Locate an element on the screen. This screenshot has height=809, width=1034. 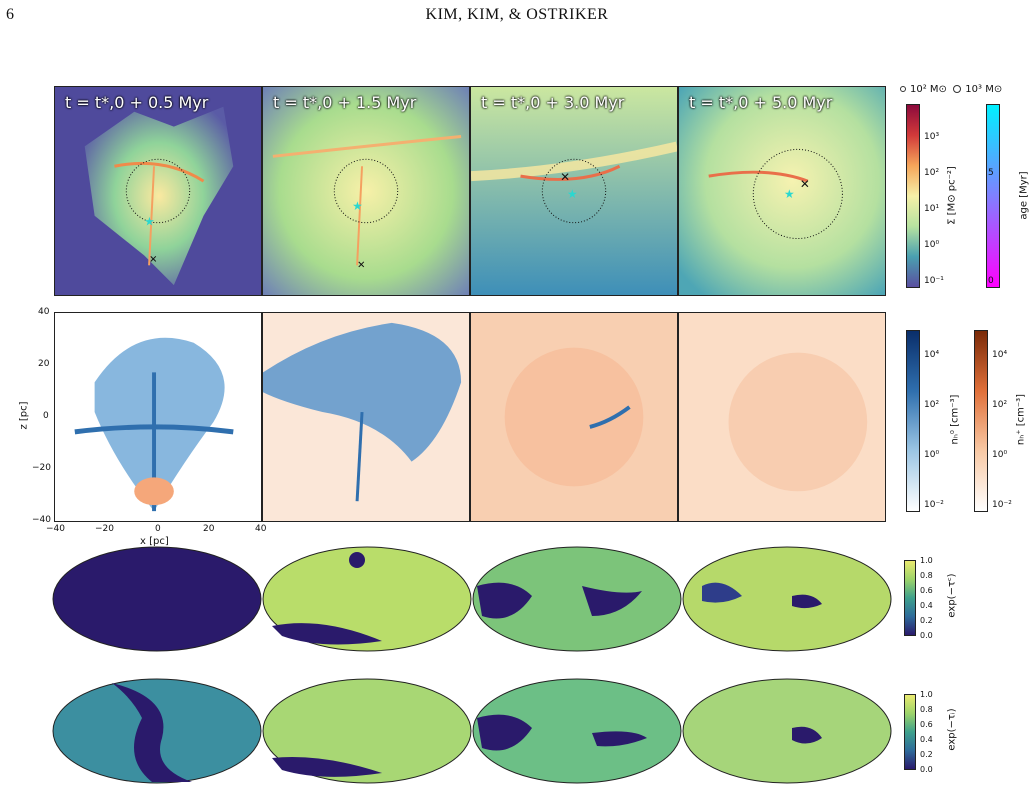
esc1-colorbar-label: exp(−τᶜ) is located at coordinates (952, 595).